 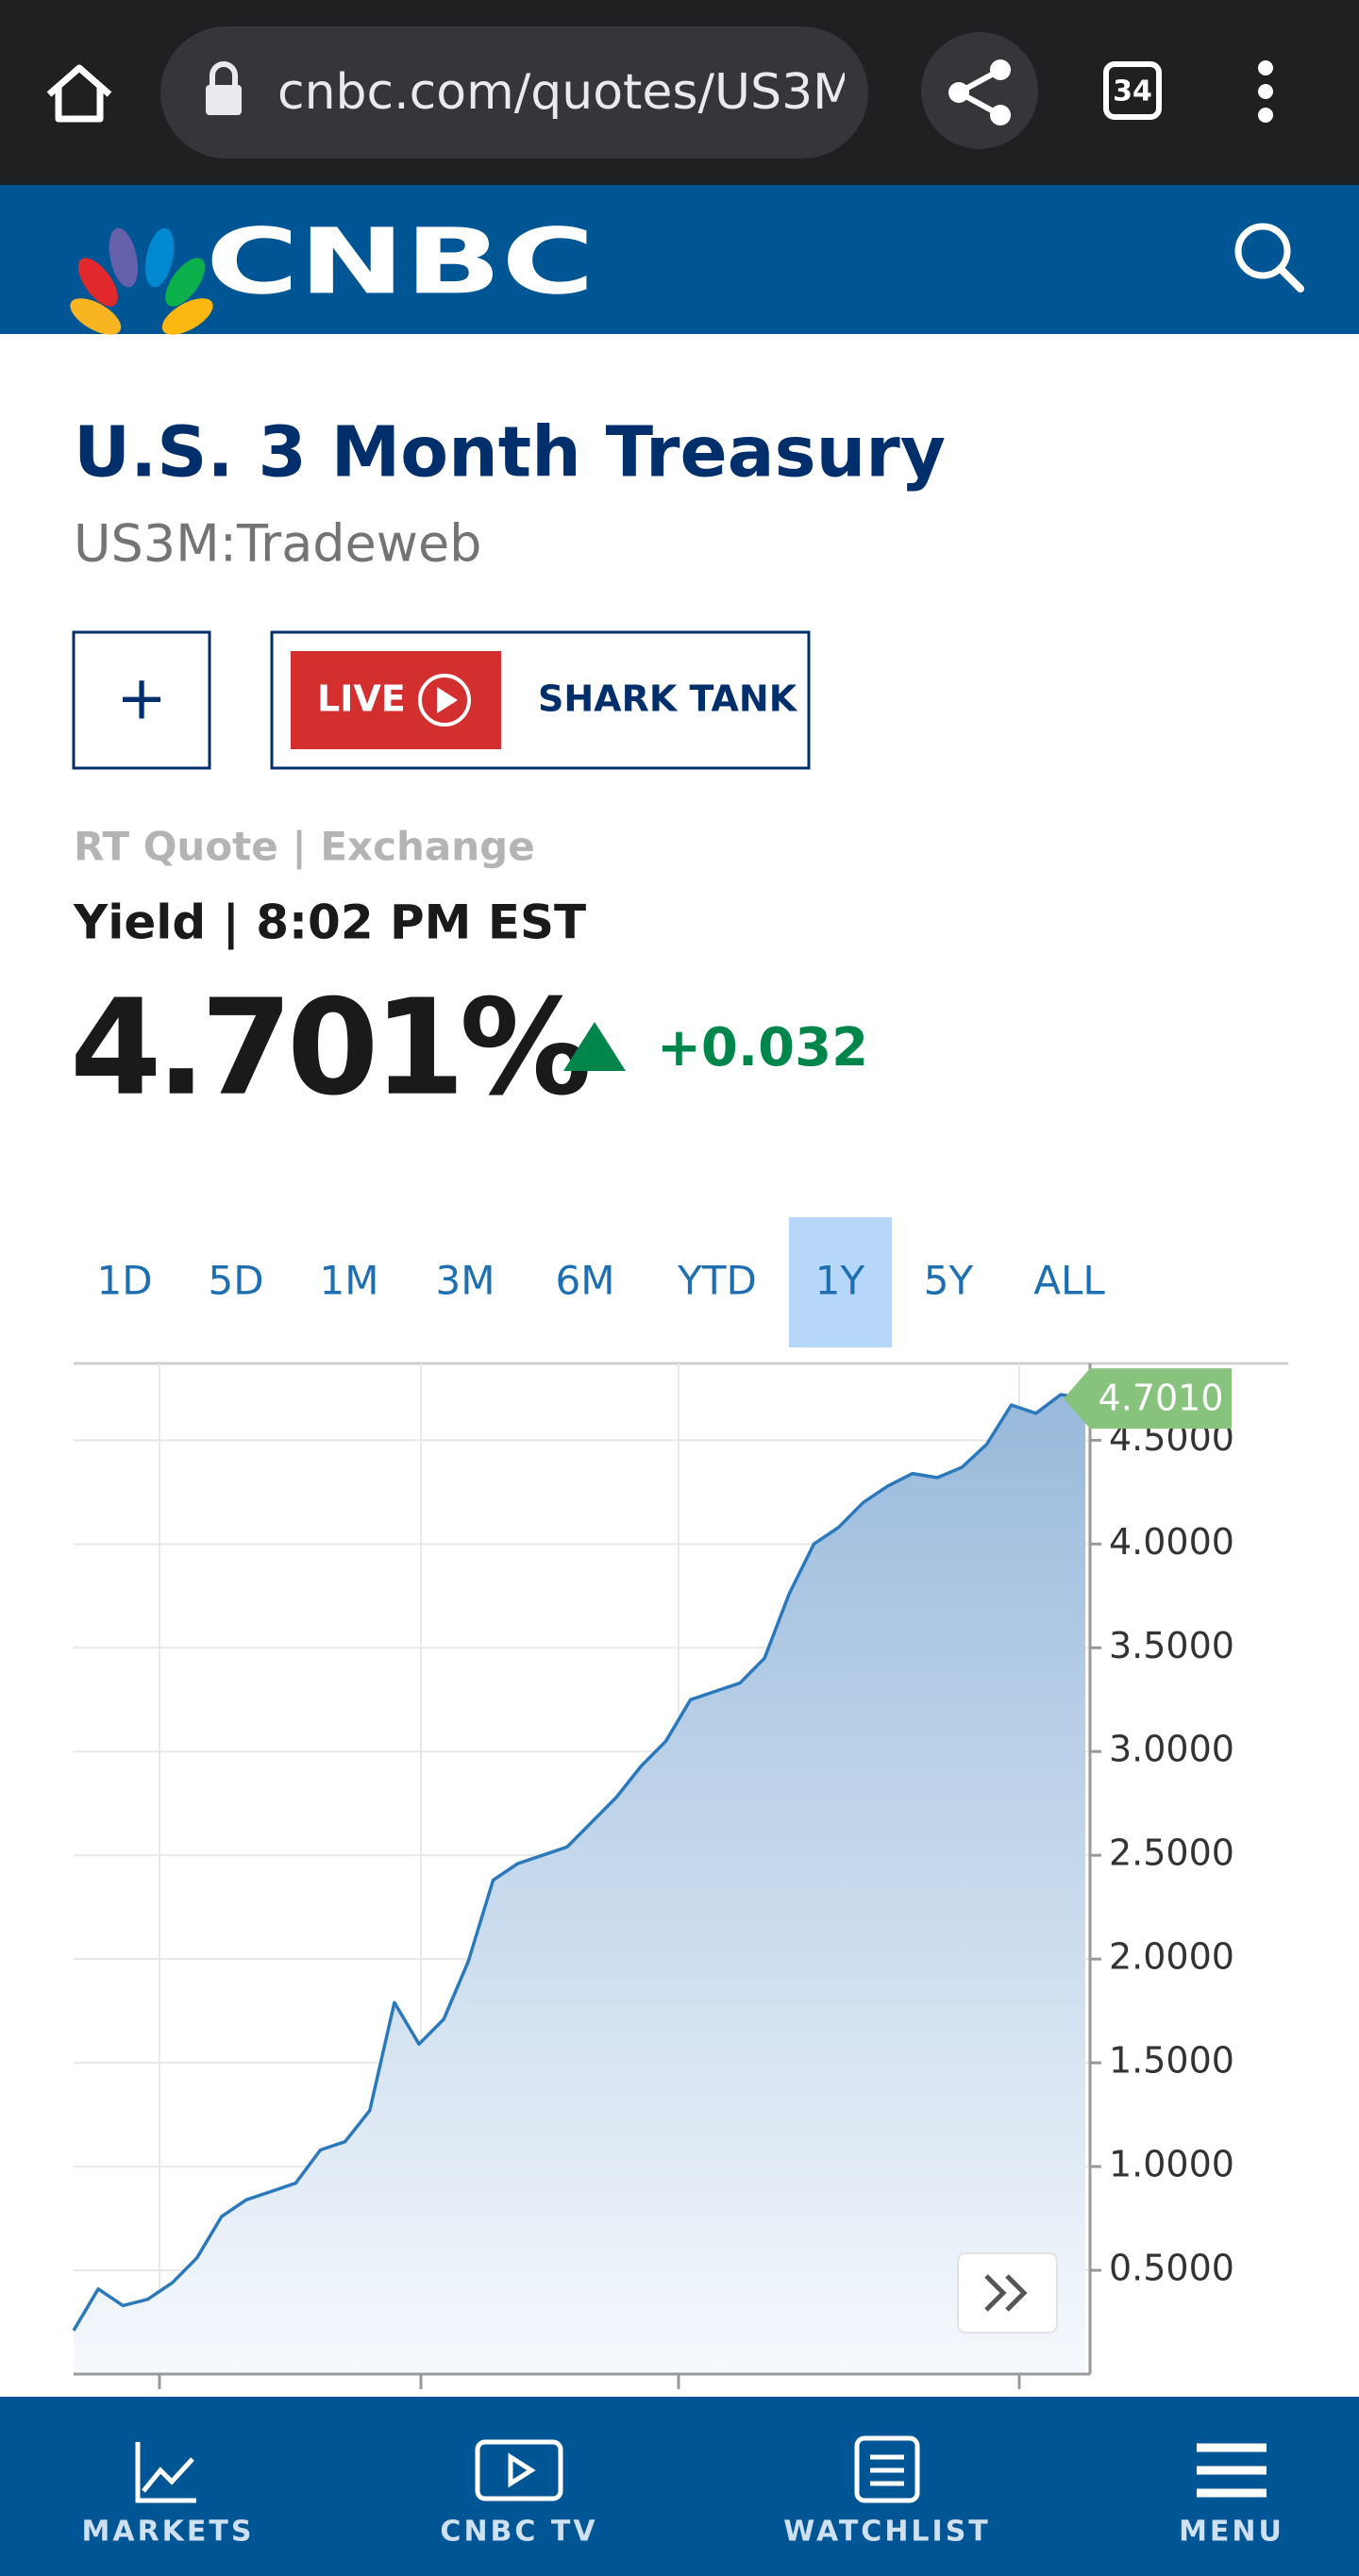 I want to click on bottom-nav, so click(x=679, y=2486).